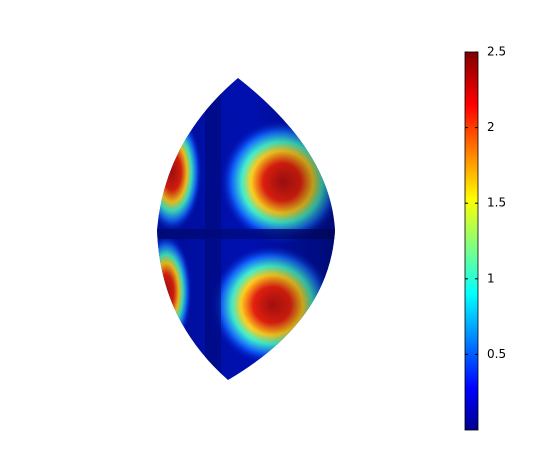 Image resolution: width=534 pixels, height=466 pixels. I want to click on colorbar-tick-label: 1.5, so click(496, 203).